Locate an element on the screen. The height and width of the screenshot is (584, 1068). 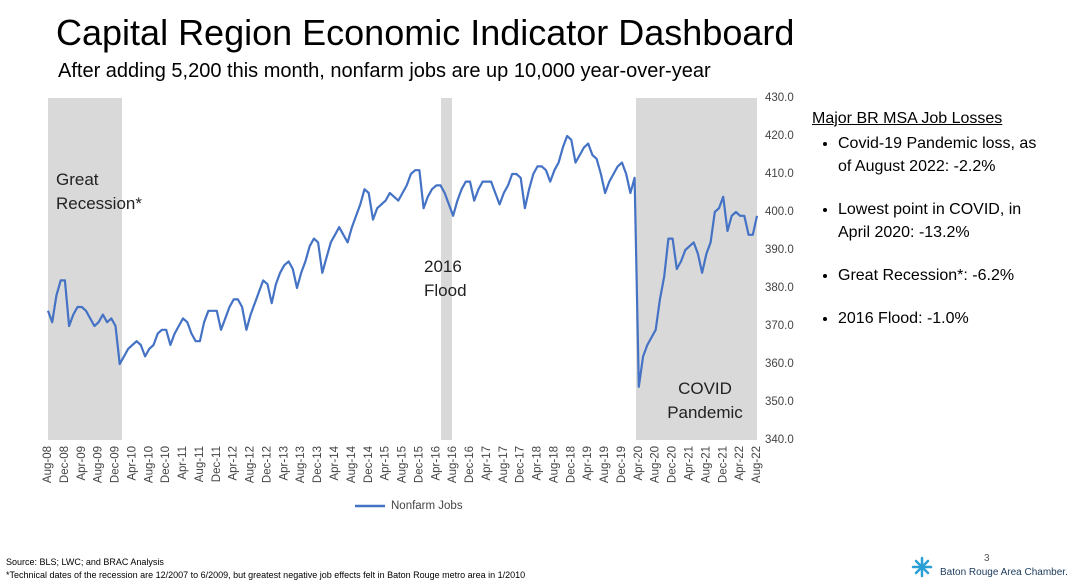
y-tick-label: 410.0 is located at coordinates (779, 174).